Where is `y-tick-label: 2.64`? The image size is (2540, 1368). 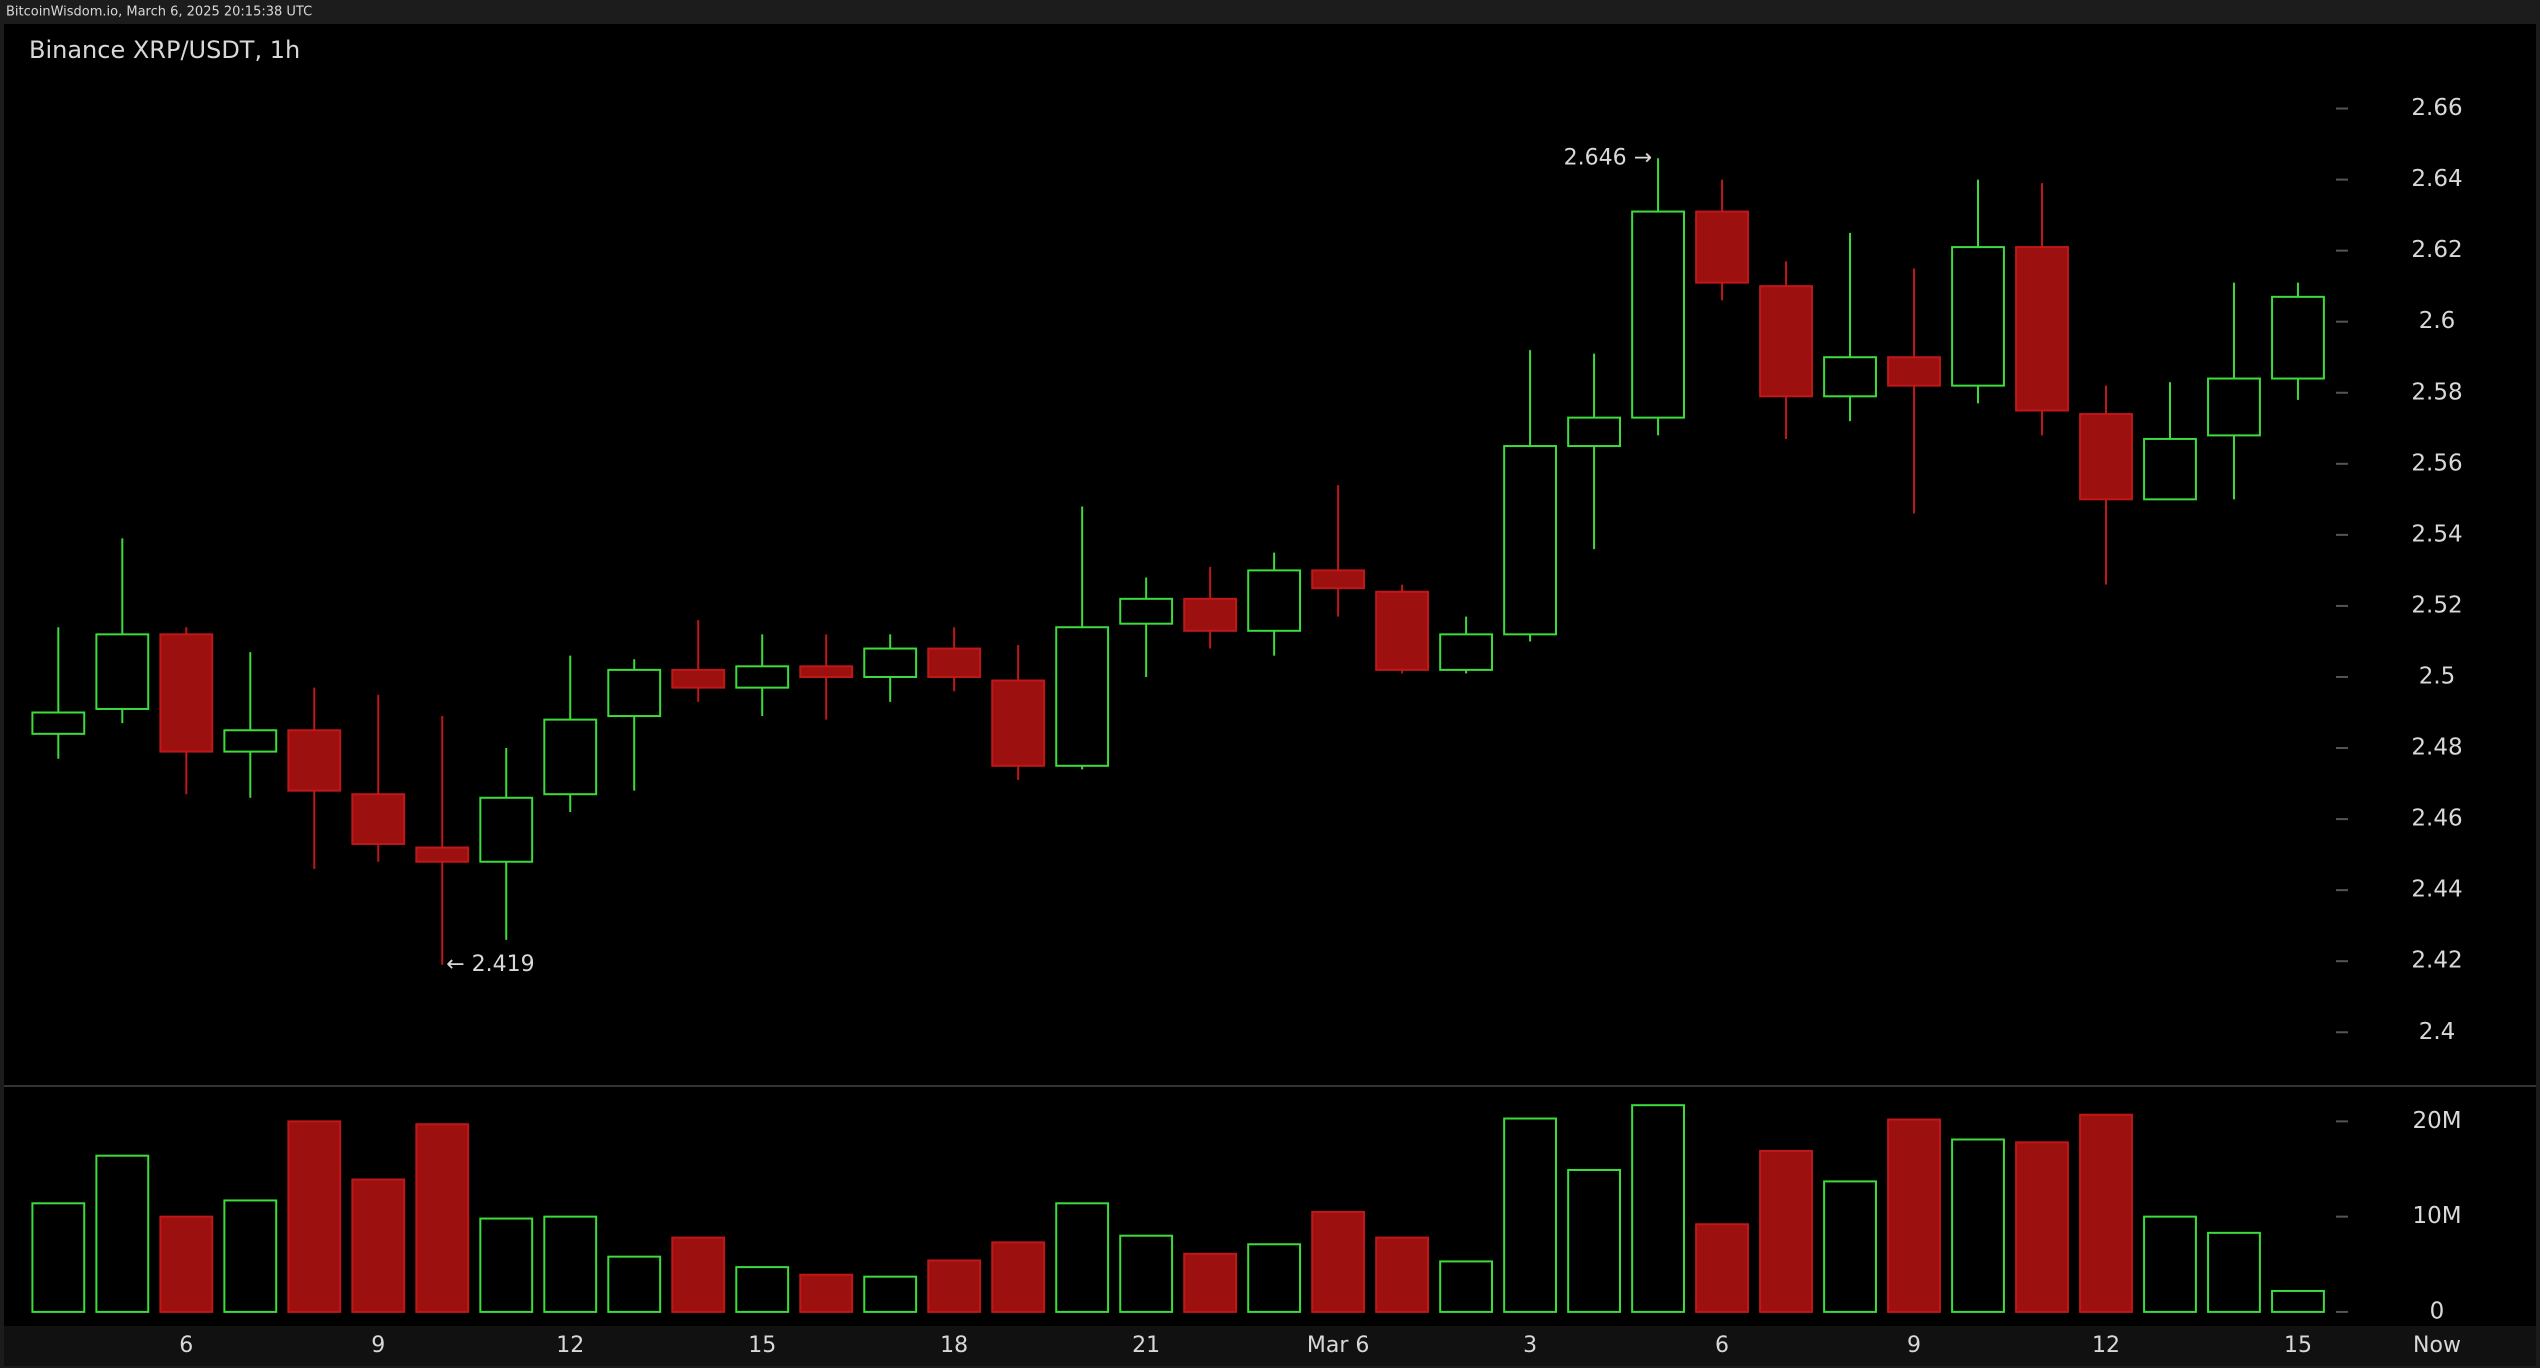
y-tick-label: 2.64 is located at coordinates (2436, 179).